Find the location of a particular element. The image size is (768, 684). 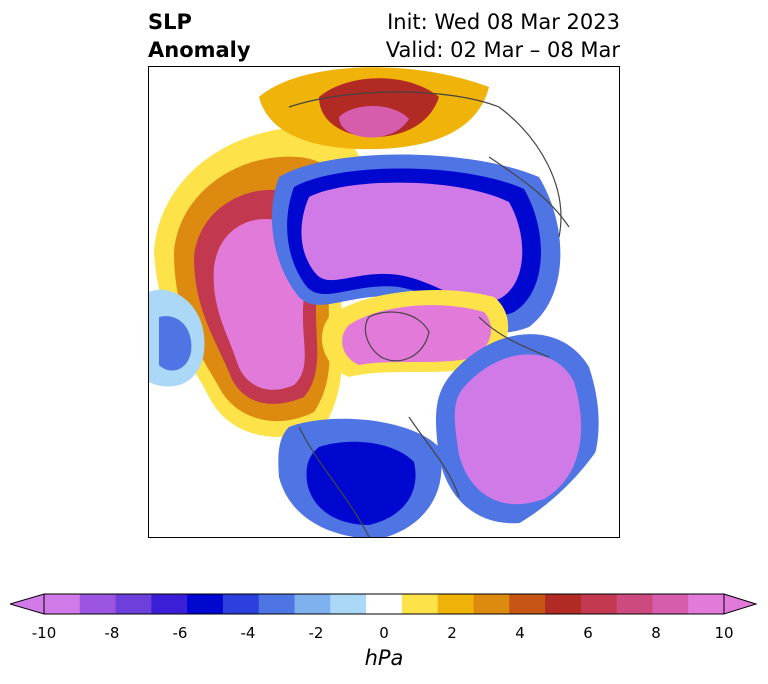

colorbar-tick-label: -8 is located at coordinates (112, 633).